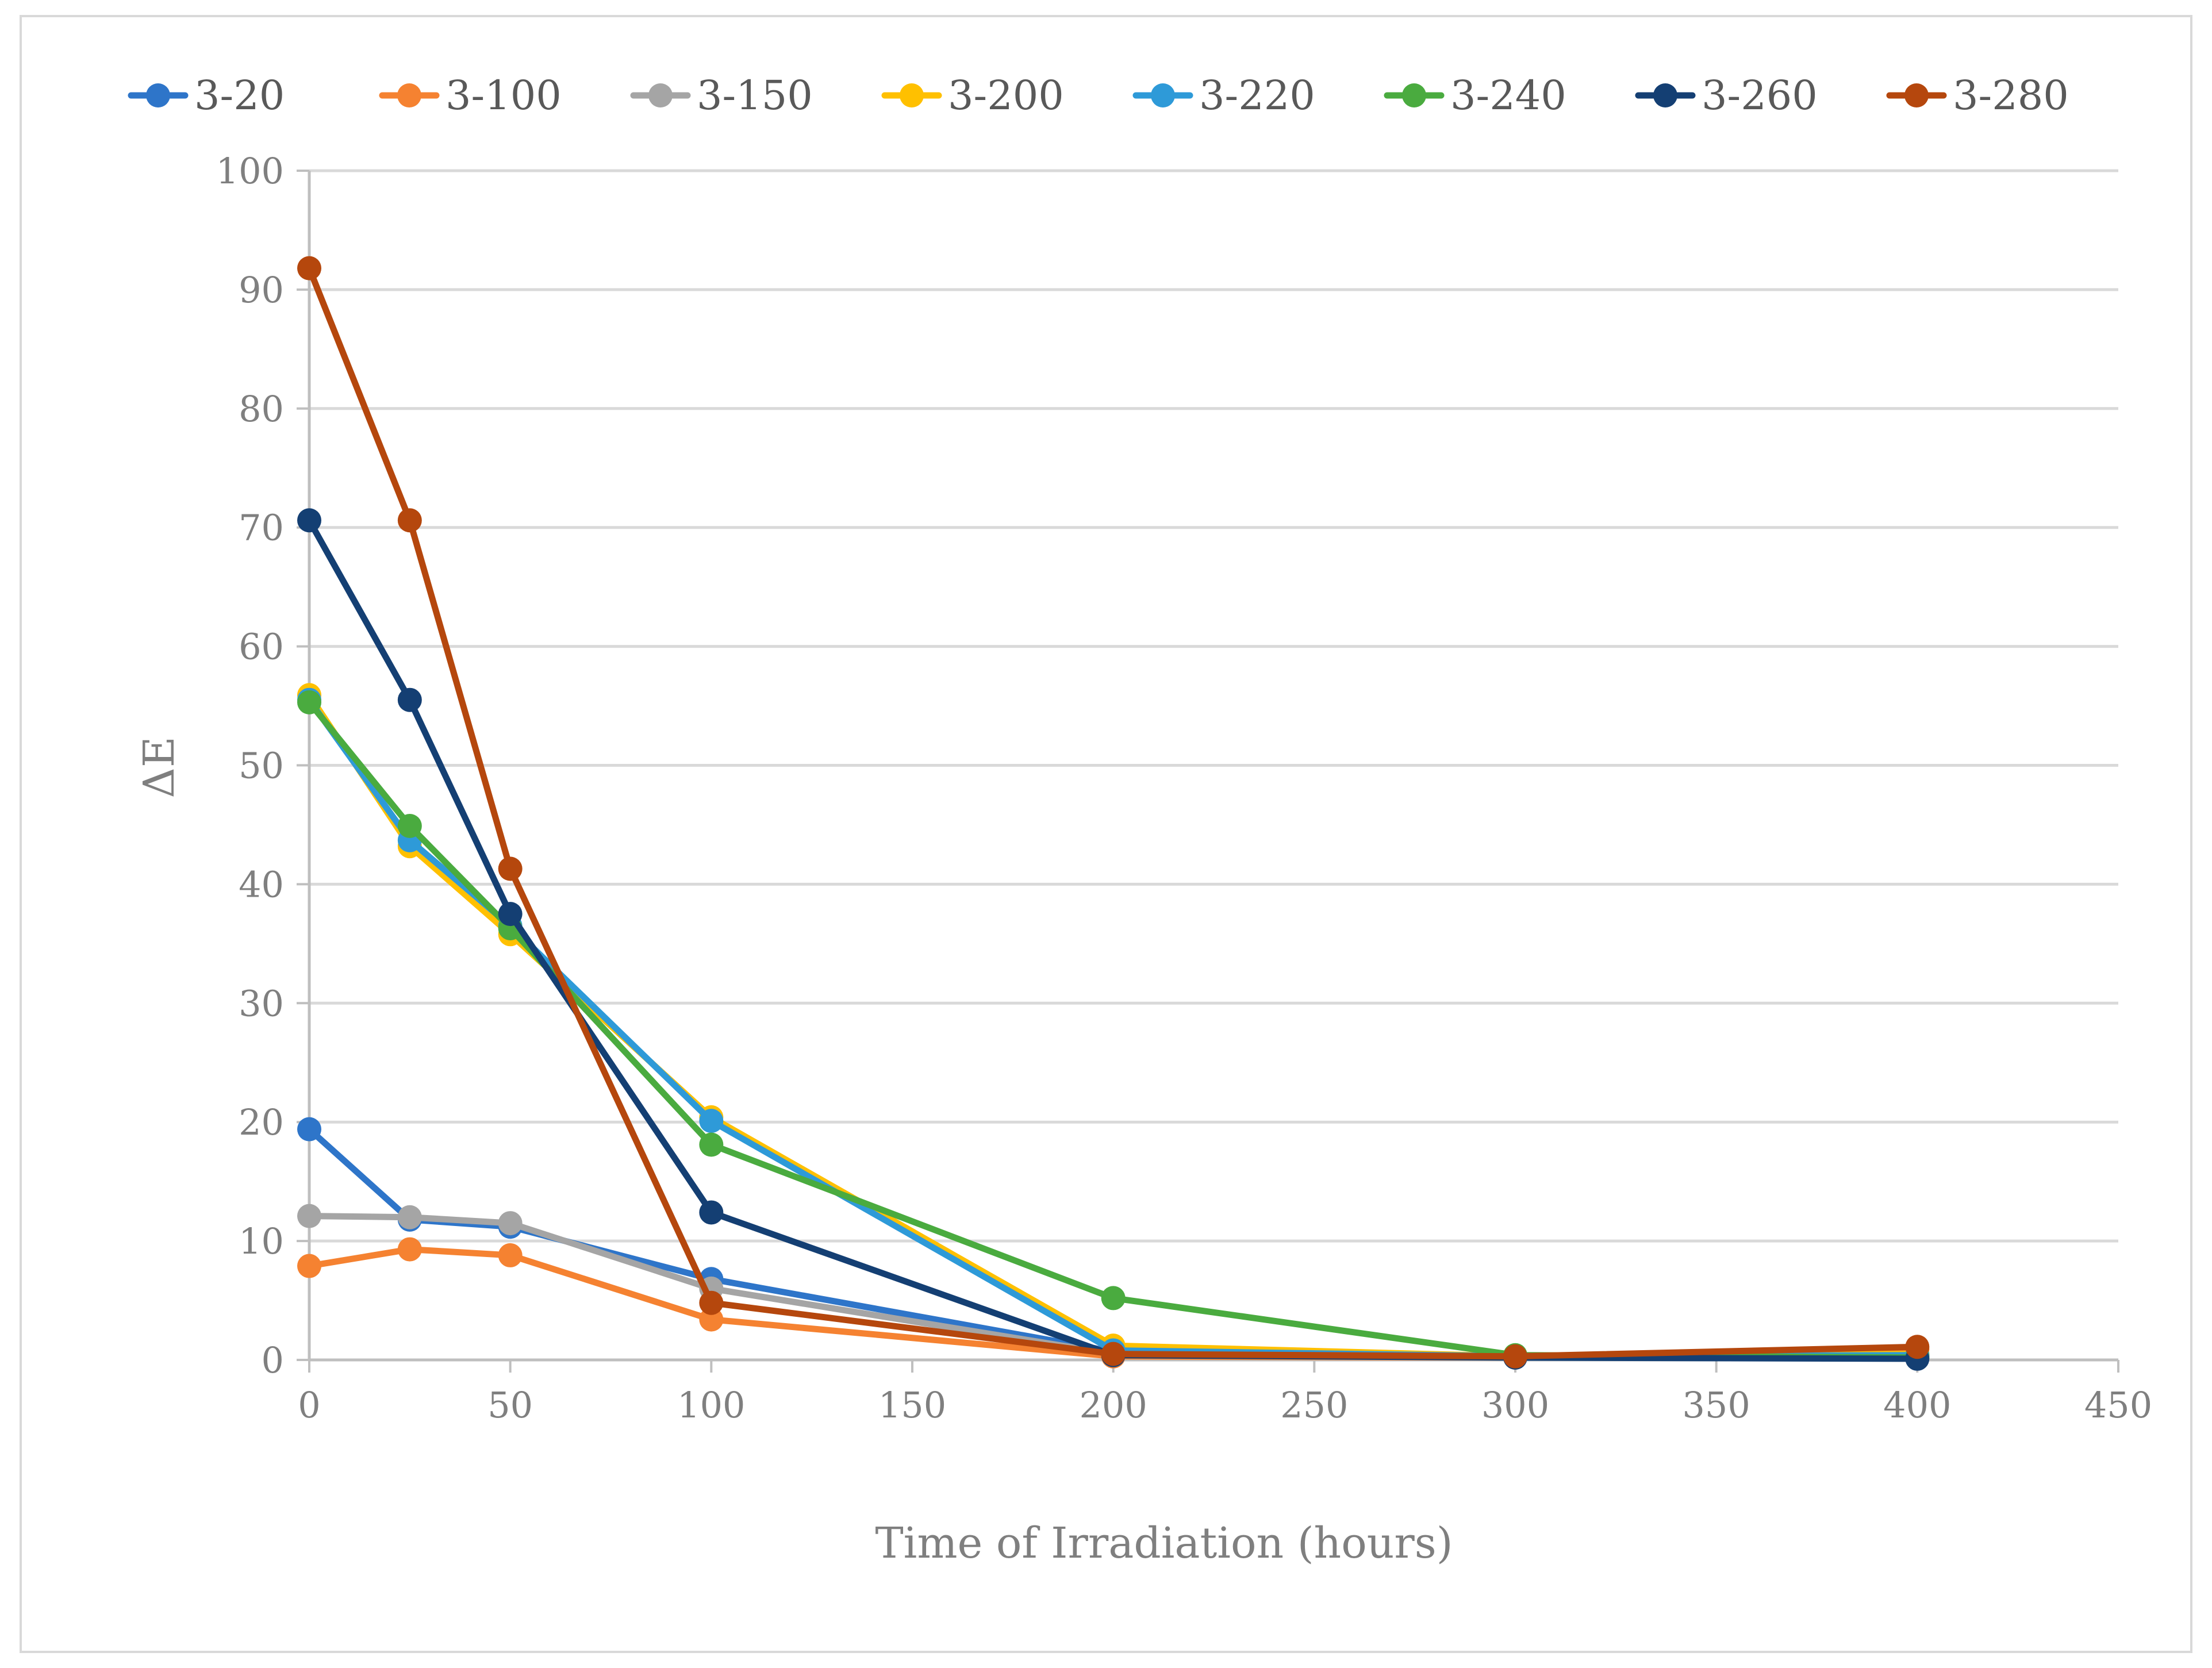 The image size is (2212, 1668). What do you see at coordinates (273, 1360) in the screenshot?
I see `y-tick-label: 0` at bounding box center [273, 1360].